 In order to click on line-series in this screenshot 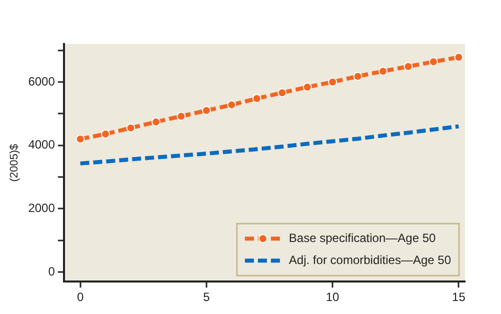, I will do `click(269, 145)`.